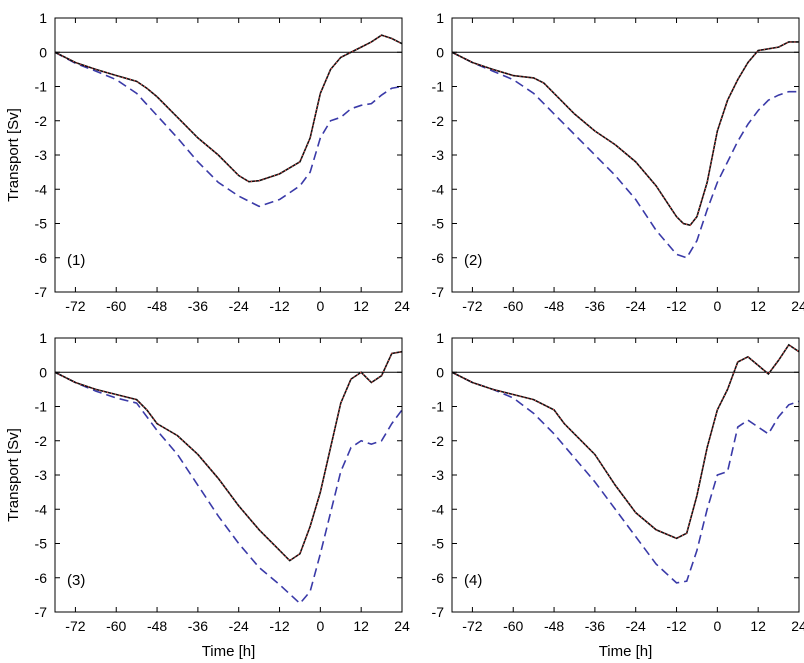  What do you see at coordinates (473, 580) in the screenshot?
I see `panel-label: (4)` at bounding box center [473, 580].